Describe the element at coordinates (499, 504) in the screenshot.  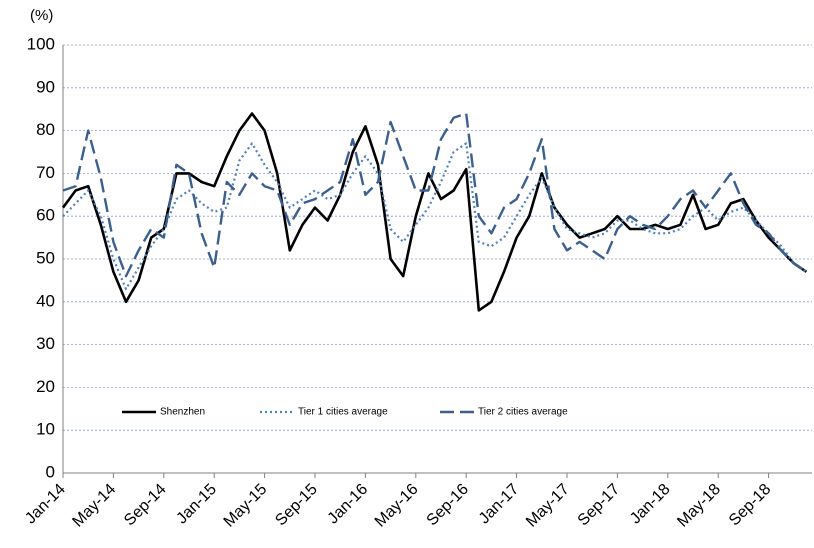
I see `x-tick-label: Jan-17` at that location.